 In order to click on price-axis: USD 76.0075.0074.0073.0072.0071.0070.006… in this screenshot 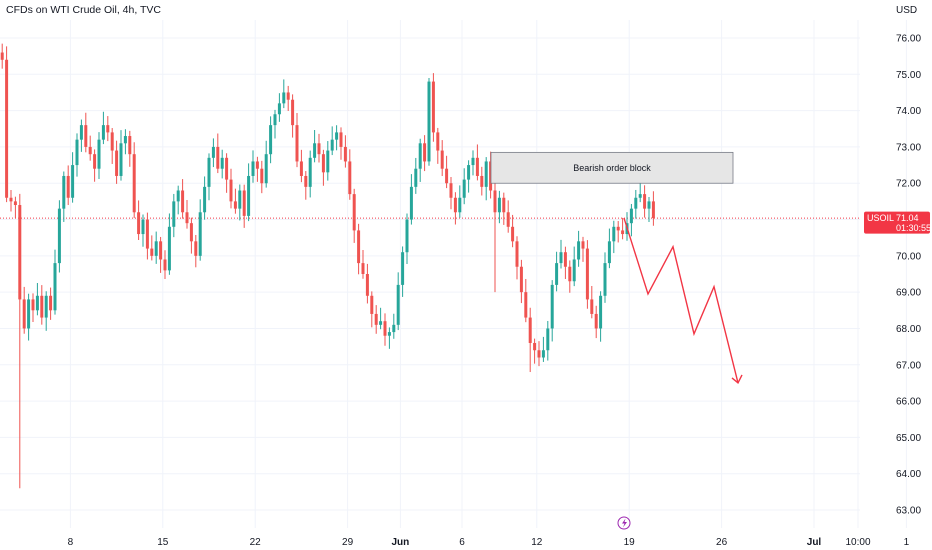, I will do `click(908, 261)`.